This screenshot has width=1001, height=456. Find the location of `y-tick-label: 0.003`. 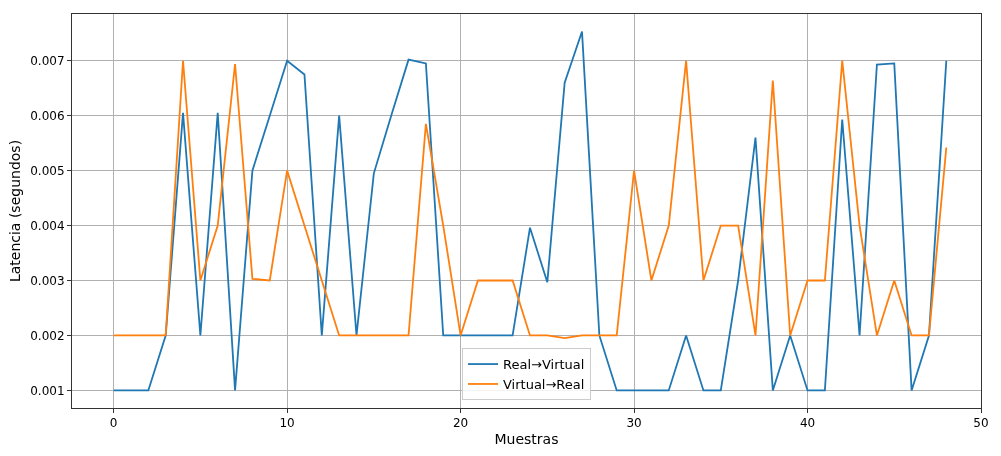

y-tick-label: 0.003 is located at coordinates (47, 280).